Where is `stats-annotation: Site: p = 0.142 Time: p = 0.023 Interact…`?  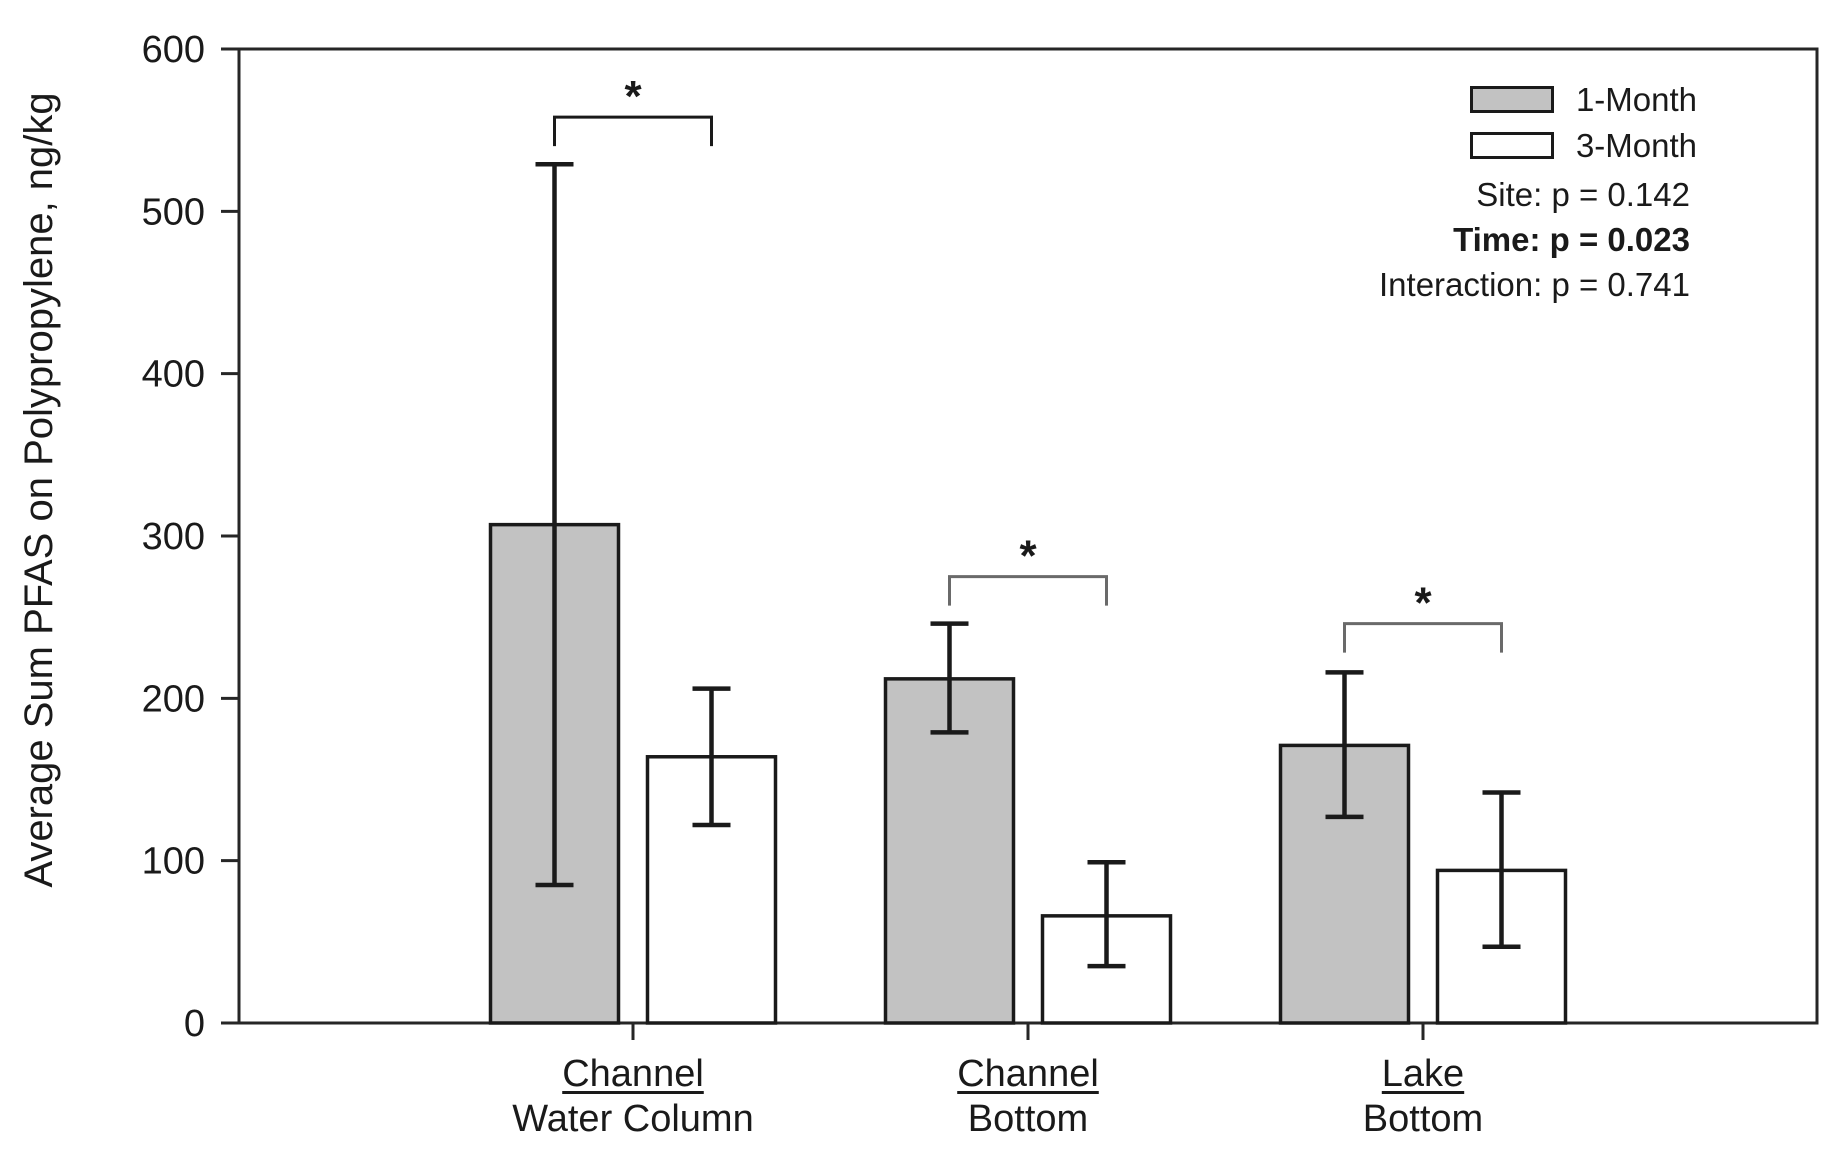 stats-annotation: Site: p = 0.142 Time: p = 0.023 Interact… is located at coordinates (1534, 239).